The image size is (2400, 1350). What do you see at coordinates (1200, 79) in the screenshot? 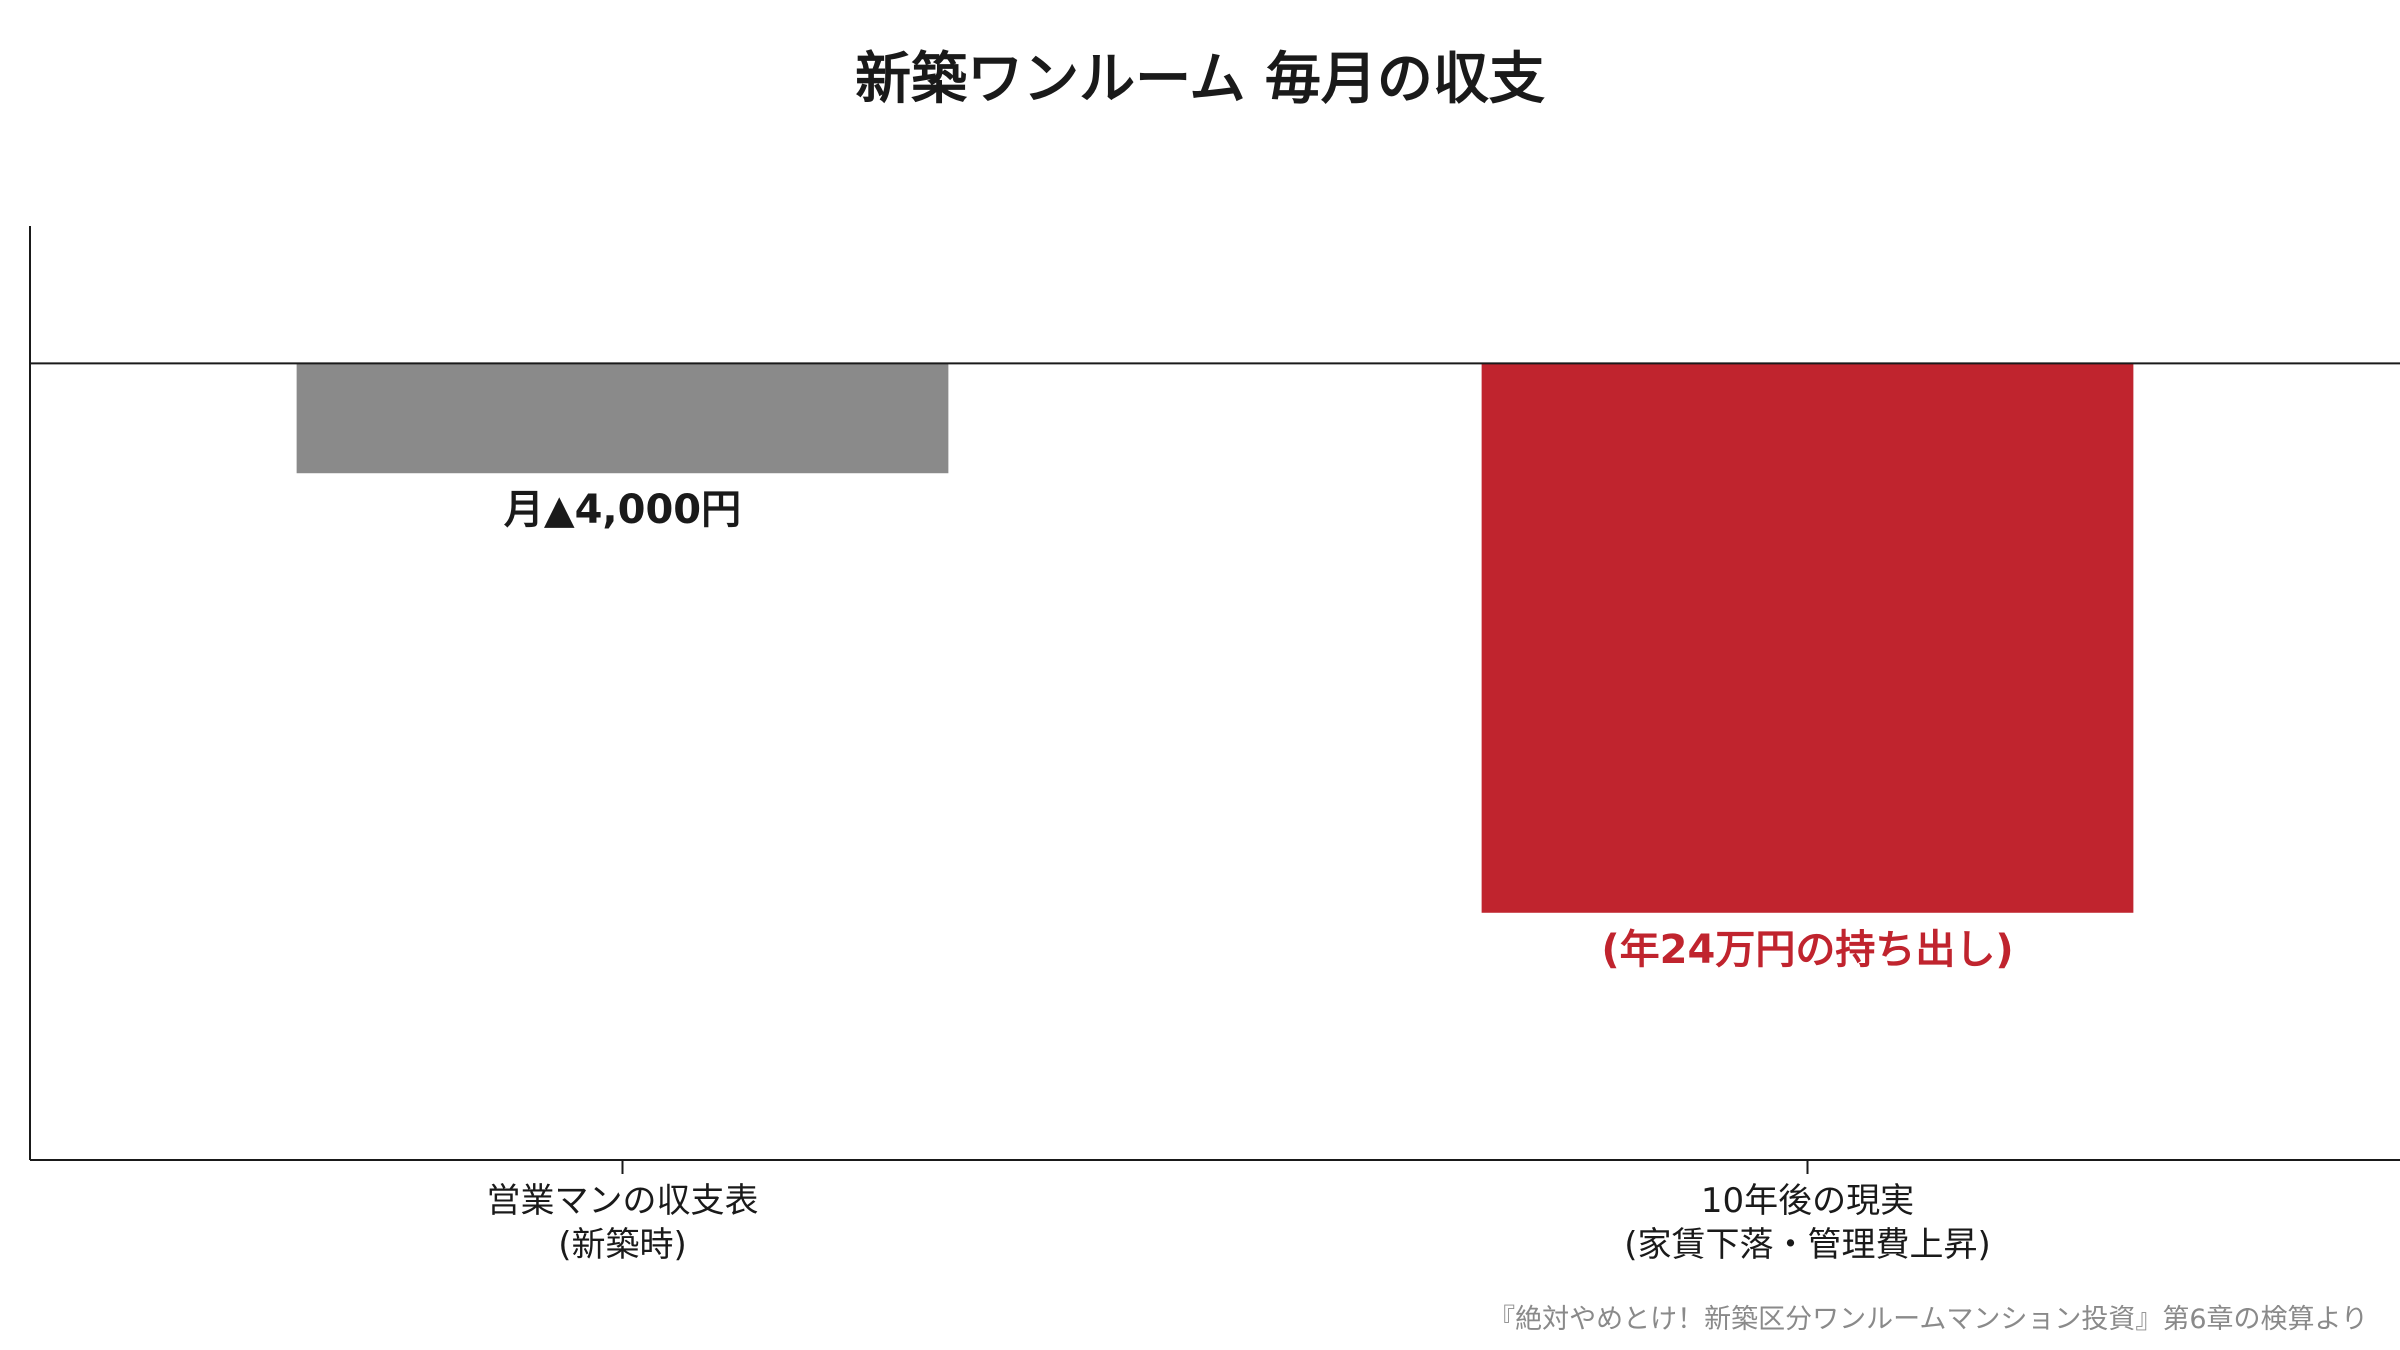
I see `chart-title: 新築ワンルーム 毎月の収支` at bounding box center [1200, 79].